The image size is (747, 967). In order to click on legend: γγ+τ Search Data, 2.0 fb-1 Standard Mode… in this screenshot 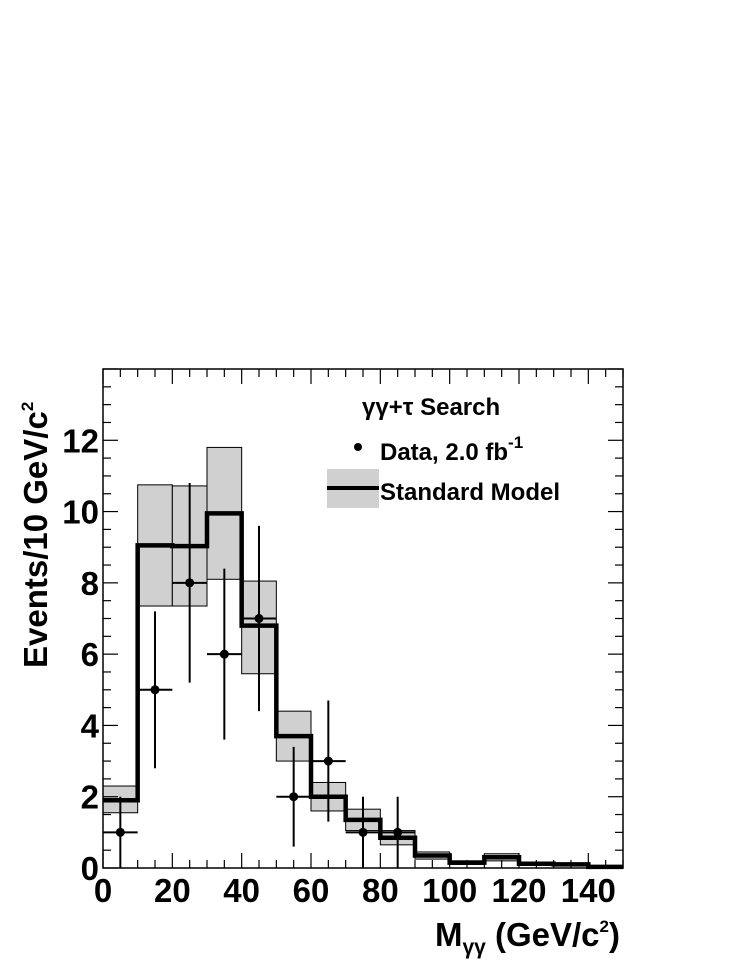, I will do `click(443, 451)`.